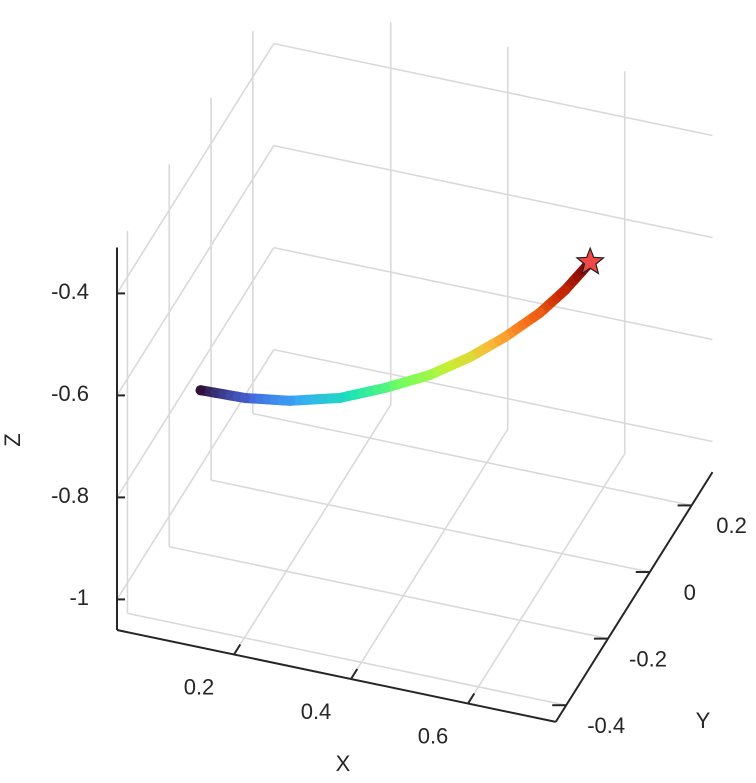 This screenshot has width=756, height=783. Describe the element at coordinates (79, 597) in the screenshot. I see `z-tick-label: -1` at that location.